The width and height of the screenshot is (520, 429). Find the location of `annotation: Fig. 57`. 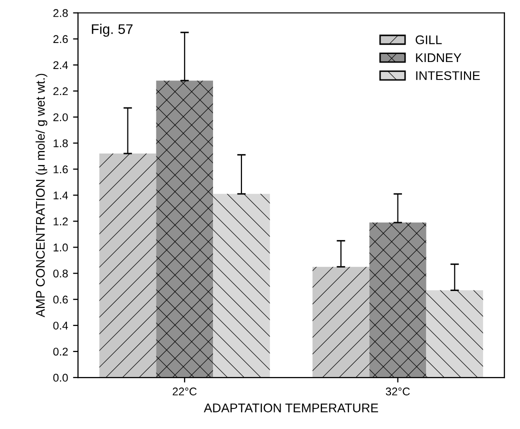

annotation: Fig. 57 is located at coordinates (112, 30).